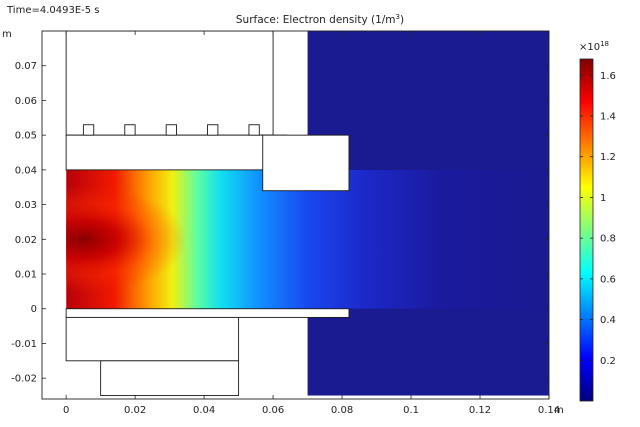 Image resolution: width=640 pixels, height=427 pixels. I want to click on y-tick-label: -0.01, so click(24, 344).